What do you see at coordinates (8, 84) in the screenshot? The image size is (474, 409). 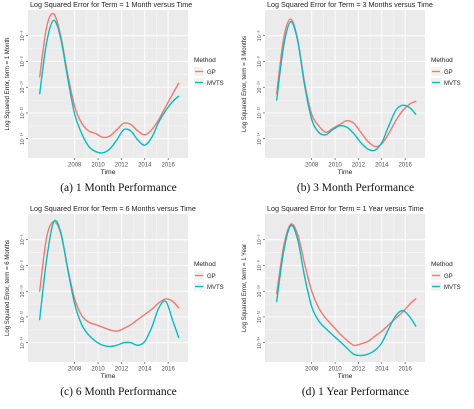 I see `y-axis-label: Log Squared Error, term = 1 Month` at bounding box center [8, 84].